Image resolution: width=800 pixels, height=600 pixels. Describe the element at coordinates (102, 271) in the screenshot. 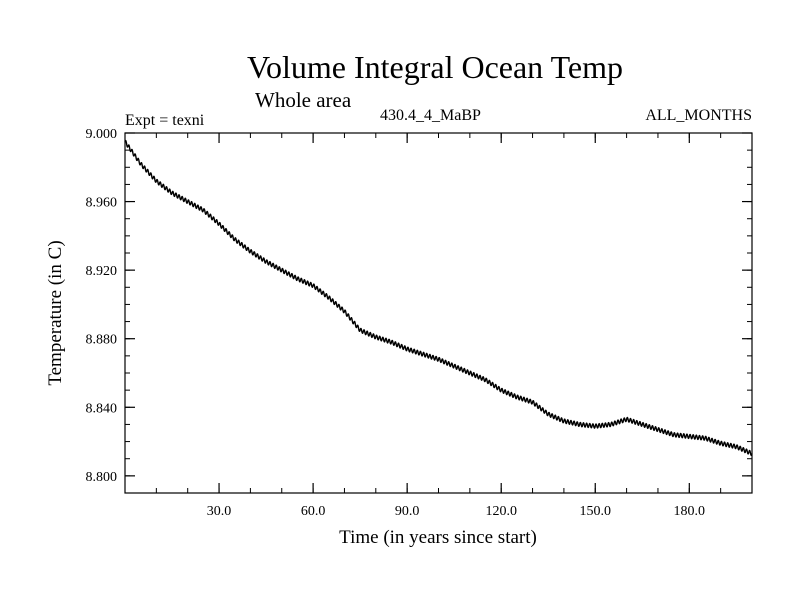

I see `y-tick-label: 8.920` at that location.